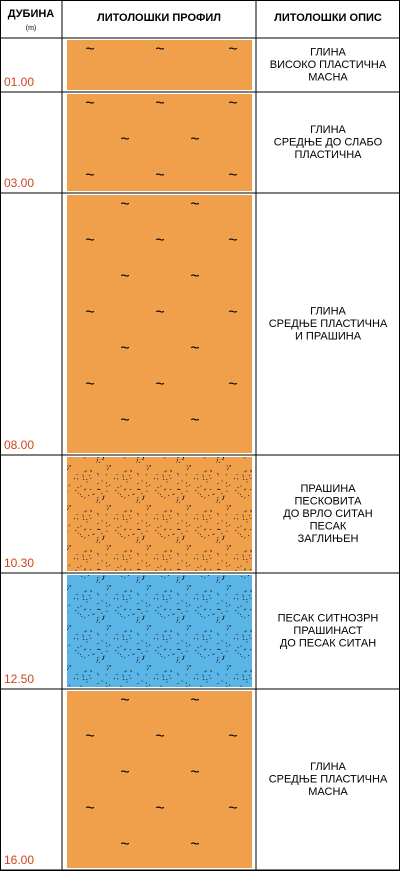  I want to click on description-line: ПЛАСТИЧНА, so click(328, 155).